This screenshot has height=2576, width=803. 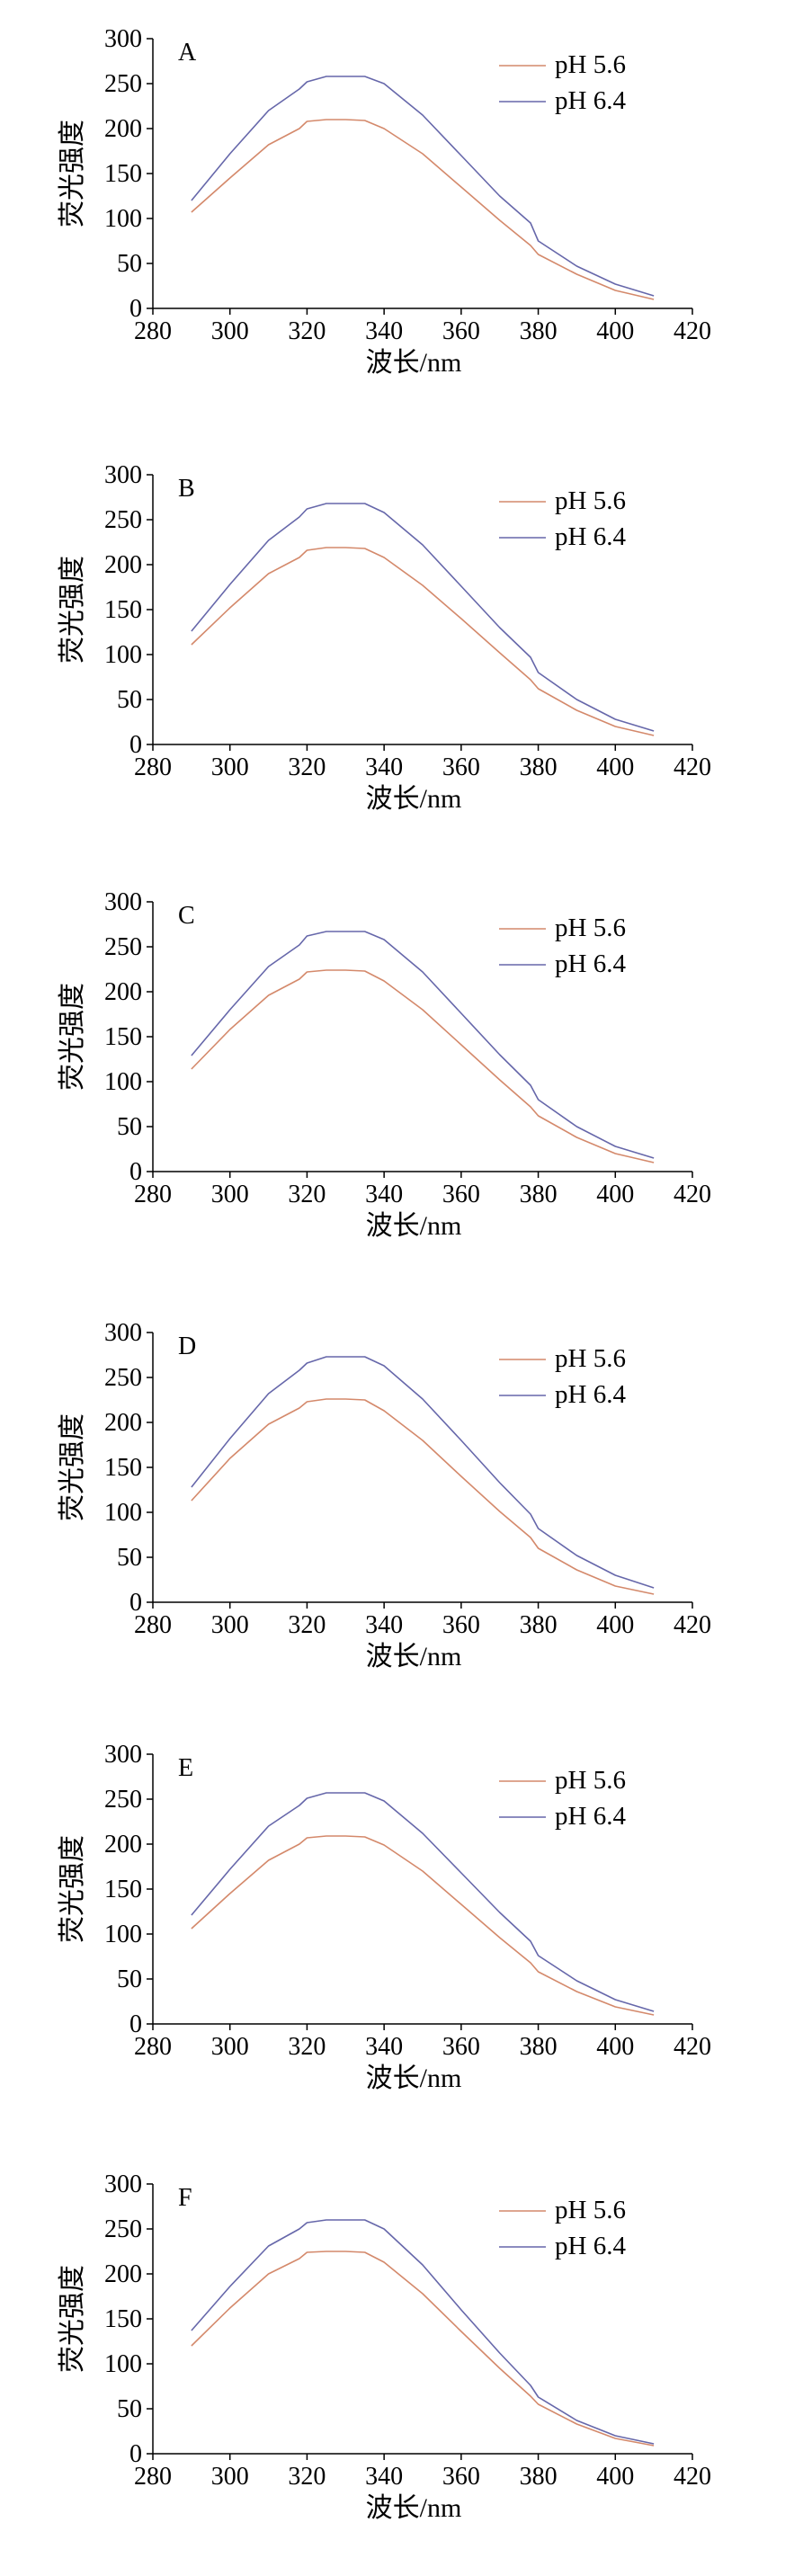 What do you see at coordinates (185, 1768) in the screenshot?
I see `panel-label: E` at bounding box center [185, 1768].